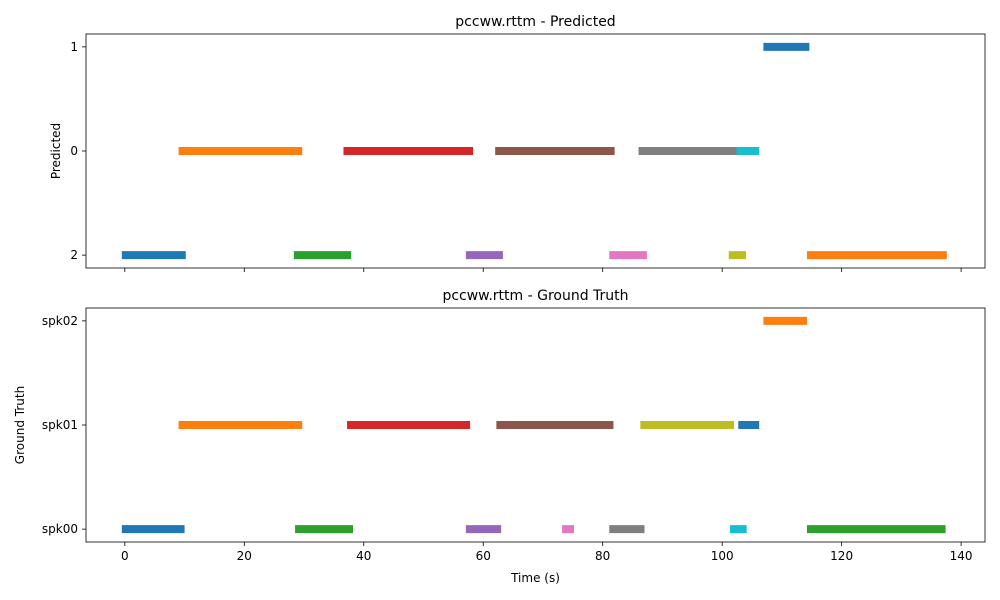 This screenshot has height=600, width=1000. I want to click on x-tick-label: 0, so click(125, 556).